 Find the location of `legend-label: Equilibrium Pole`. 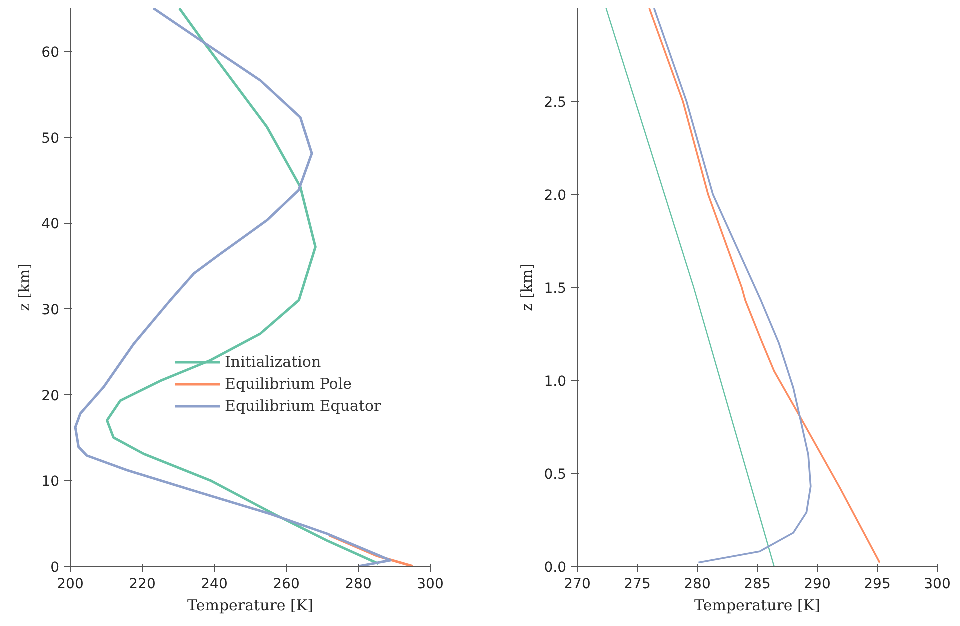

legend-label: Equilibrium Pole is located at coordinates (288, 384).